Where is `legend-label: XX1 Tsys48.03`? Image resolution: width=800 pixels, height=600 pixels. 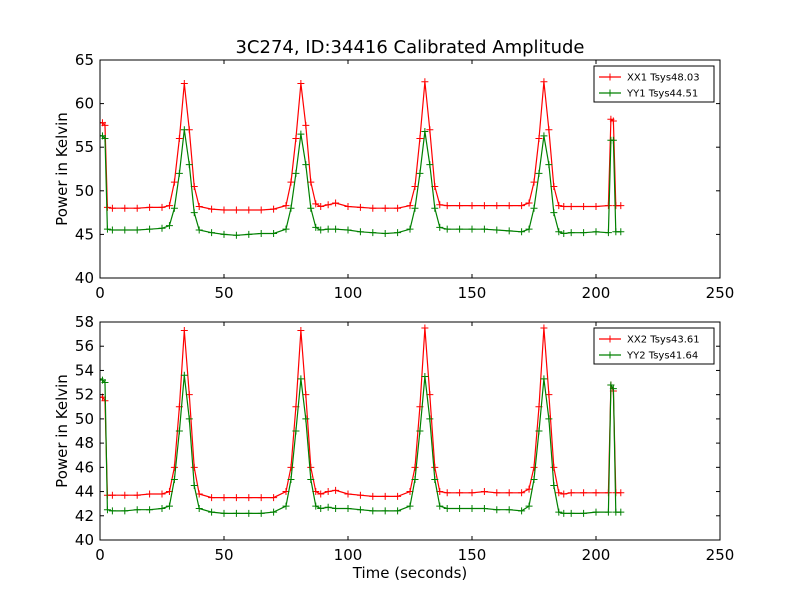 legend-label: XX1 Tsys48.03 is located at coordinates (663, 78).